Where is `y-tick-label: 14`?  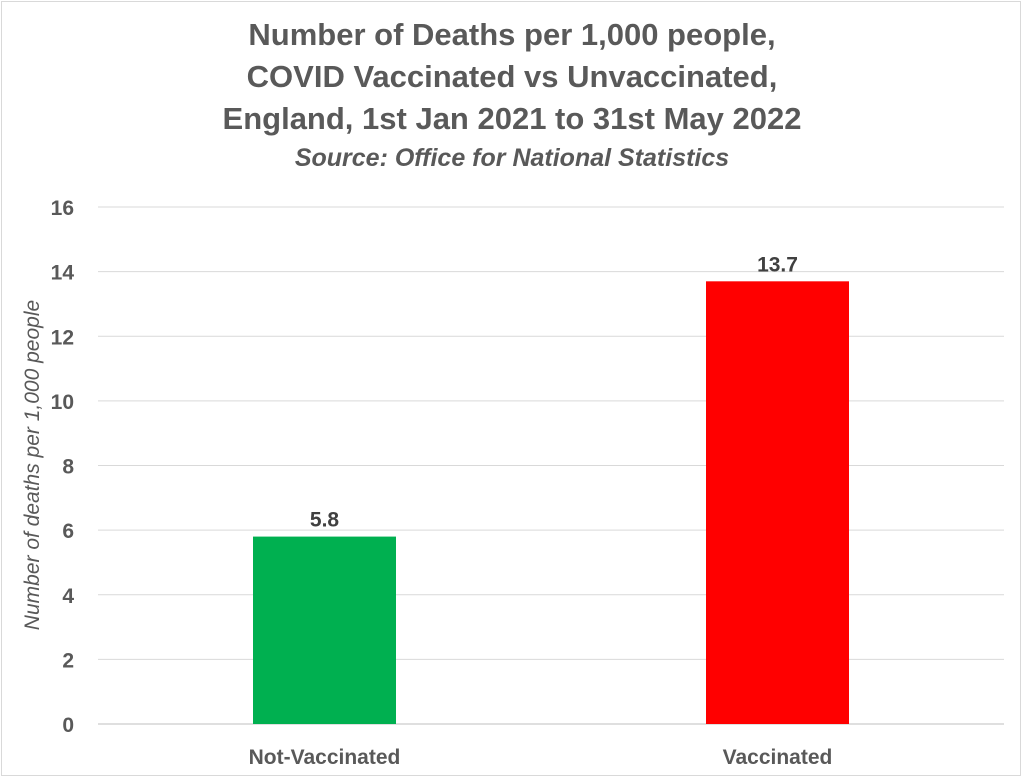 y-tick-label: 14 is located at coordinates (63, 273).